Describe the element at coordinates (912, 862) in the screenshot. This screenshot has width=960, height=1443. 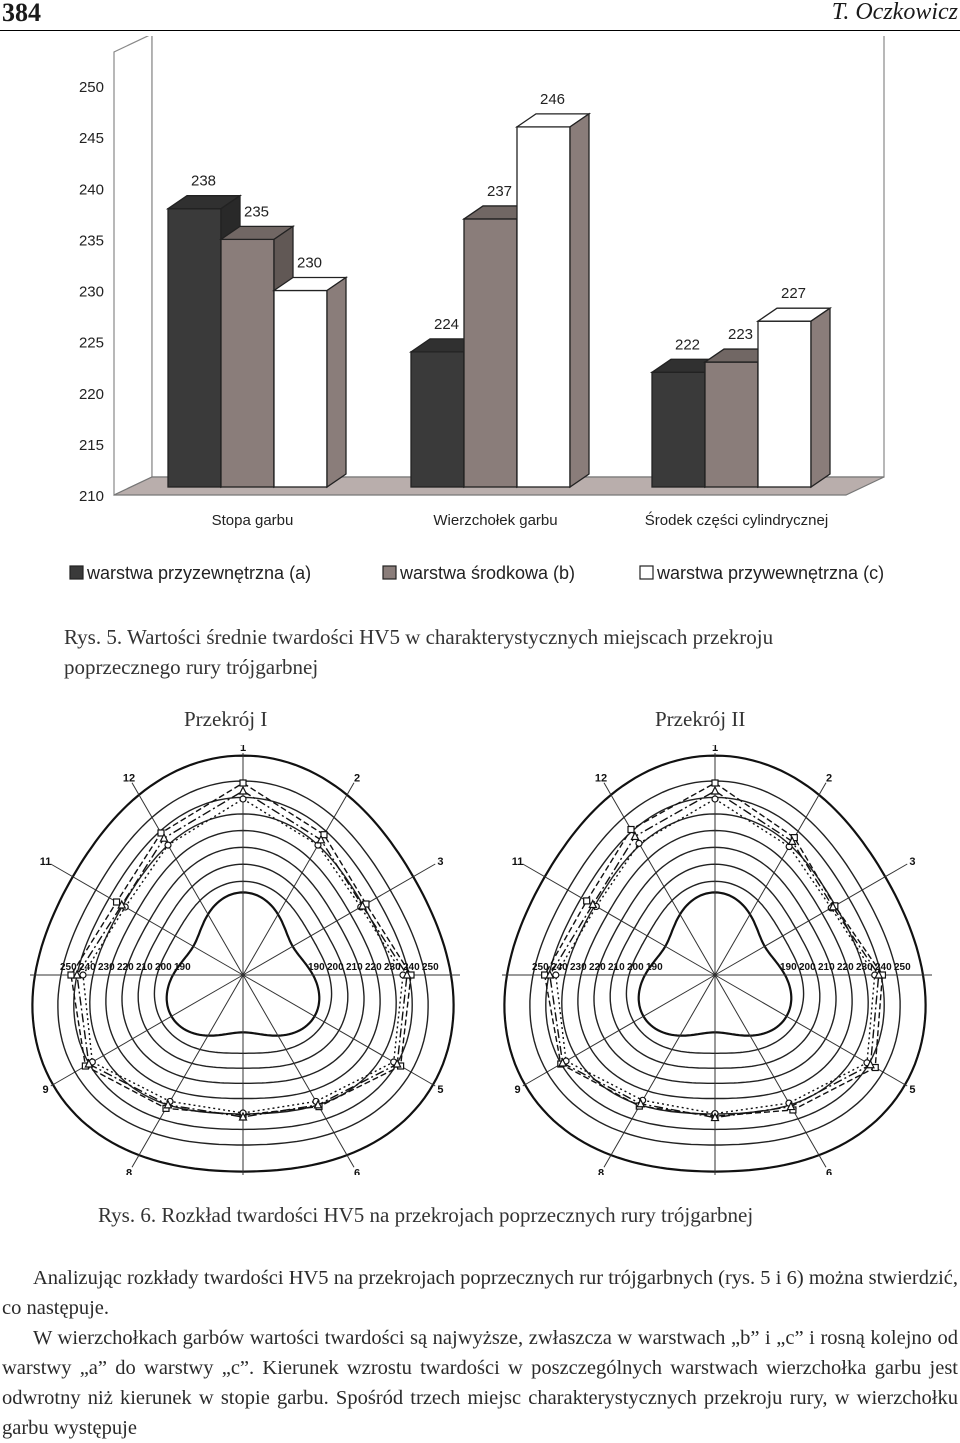
I see `radial-label: 3` at that location.